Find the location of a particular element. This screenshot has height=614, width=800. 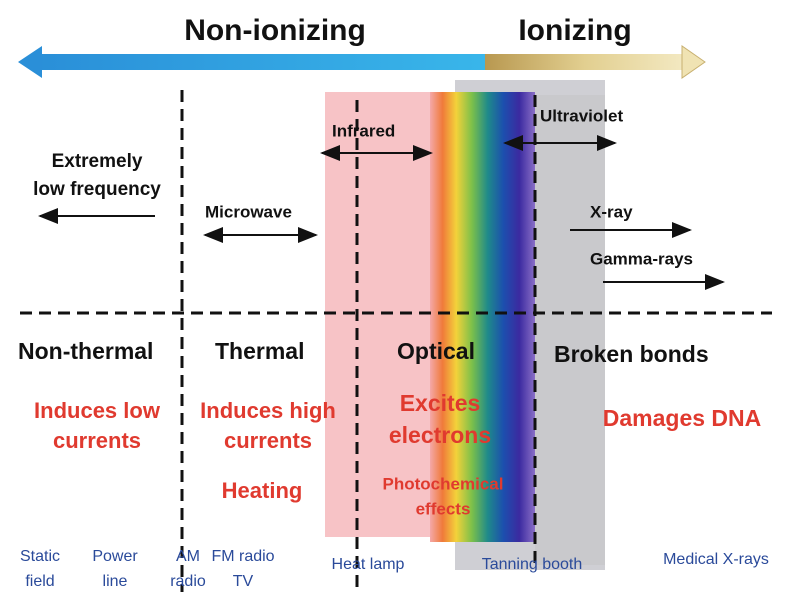

band-label: Ultraviolet is located at coordinates (581, 115).